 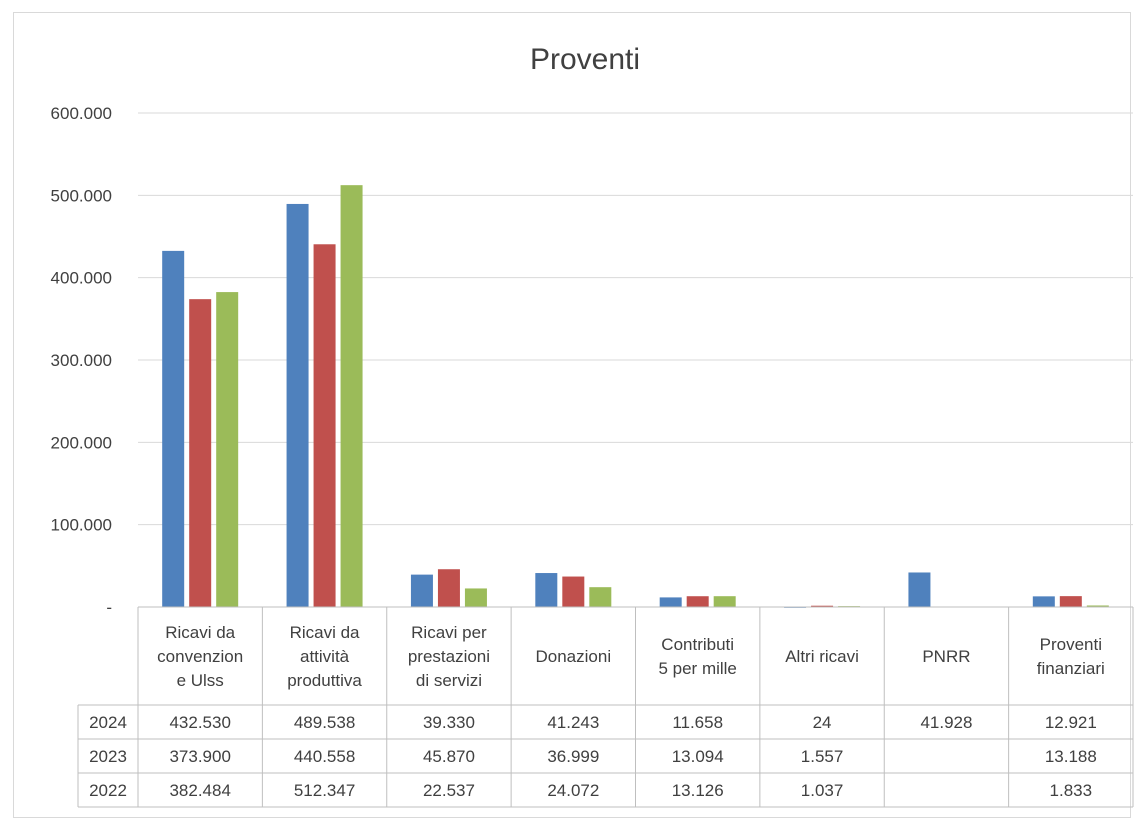 I want to click on data-value: 373.900, so click(x=199, y=756).